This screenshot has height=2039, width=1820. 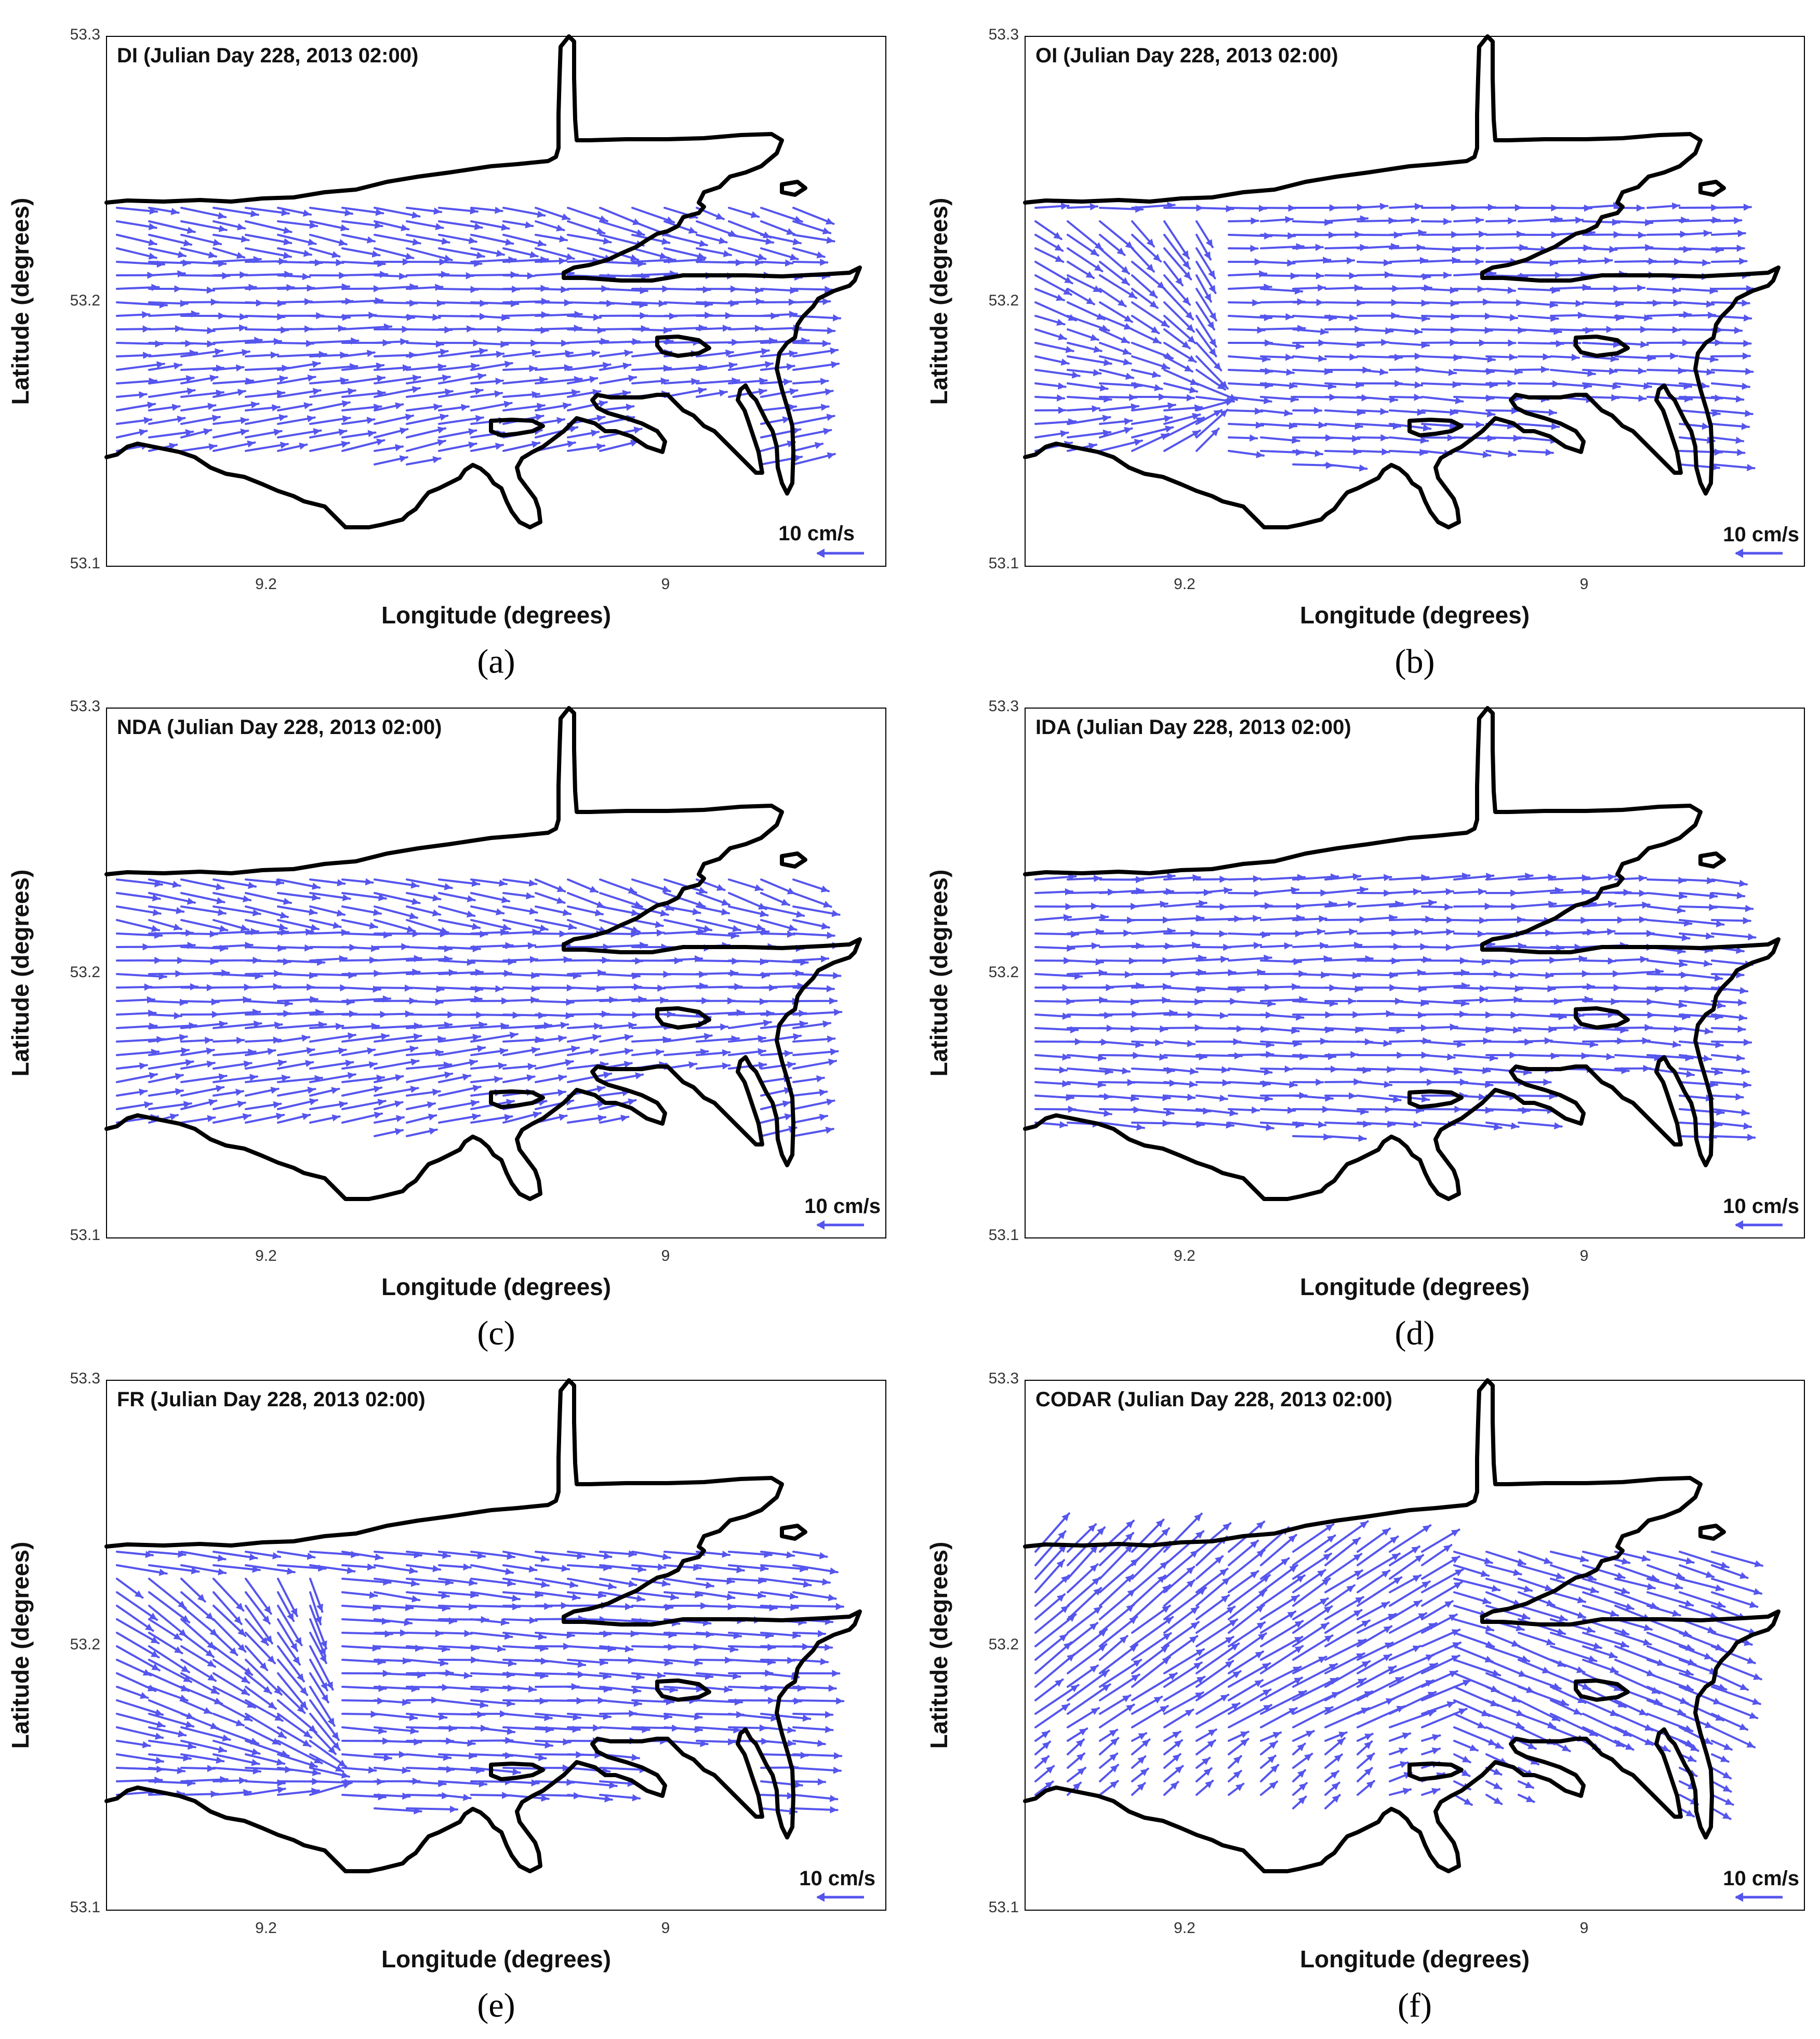 What do you see at coordinates (842, 1212) in the screenshot?
I see `scale-bar: 10 cm/s` at bounding box center [842, 1212].